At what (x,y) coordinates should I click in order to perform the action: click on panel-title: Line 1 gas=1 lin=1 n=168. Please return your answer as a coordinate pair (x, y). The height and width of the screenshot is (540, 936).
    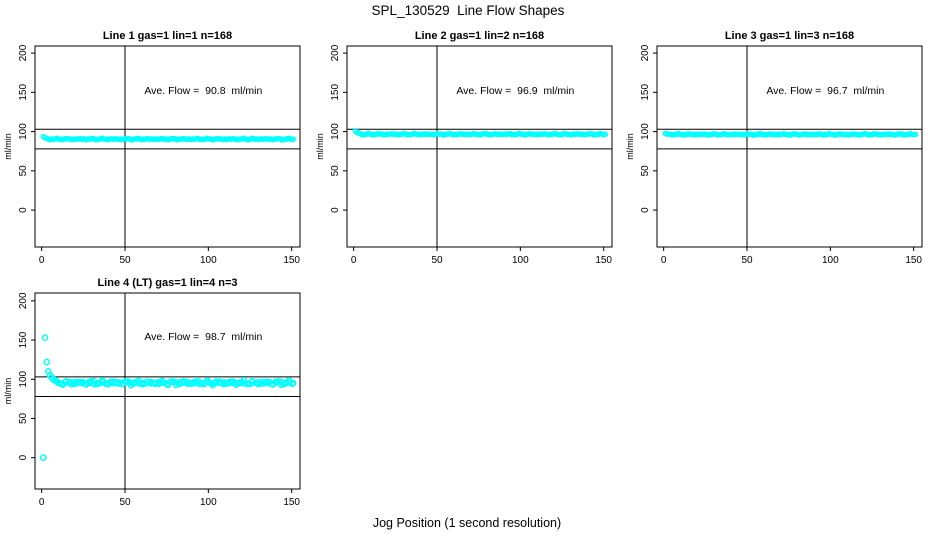
    Looking at the image, I should click on (167, 36).